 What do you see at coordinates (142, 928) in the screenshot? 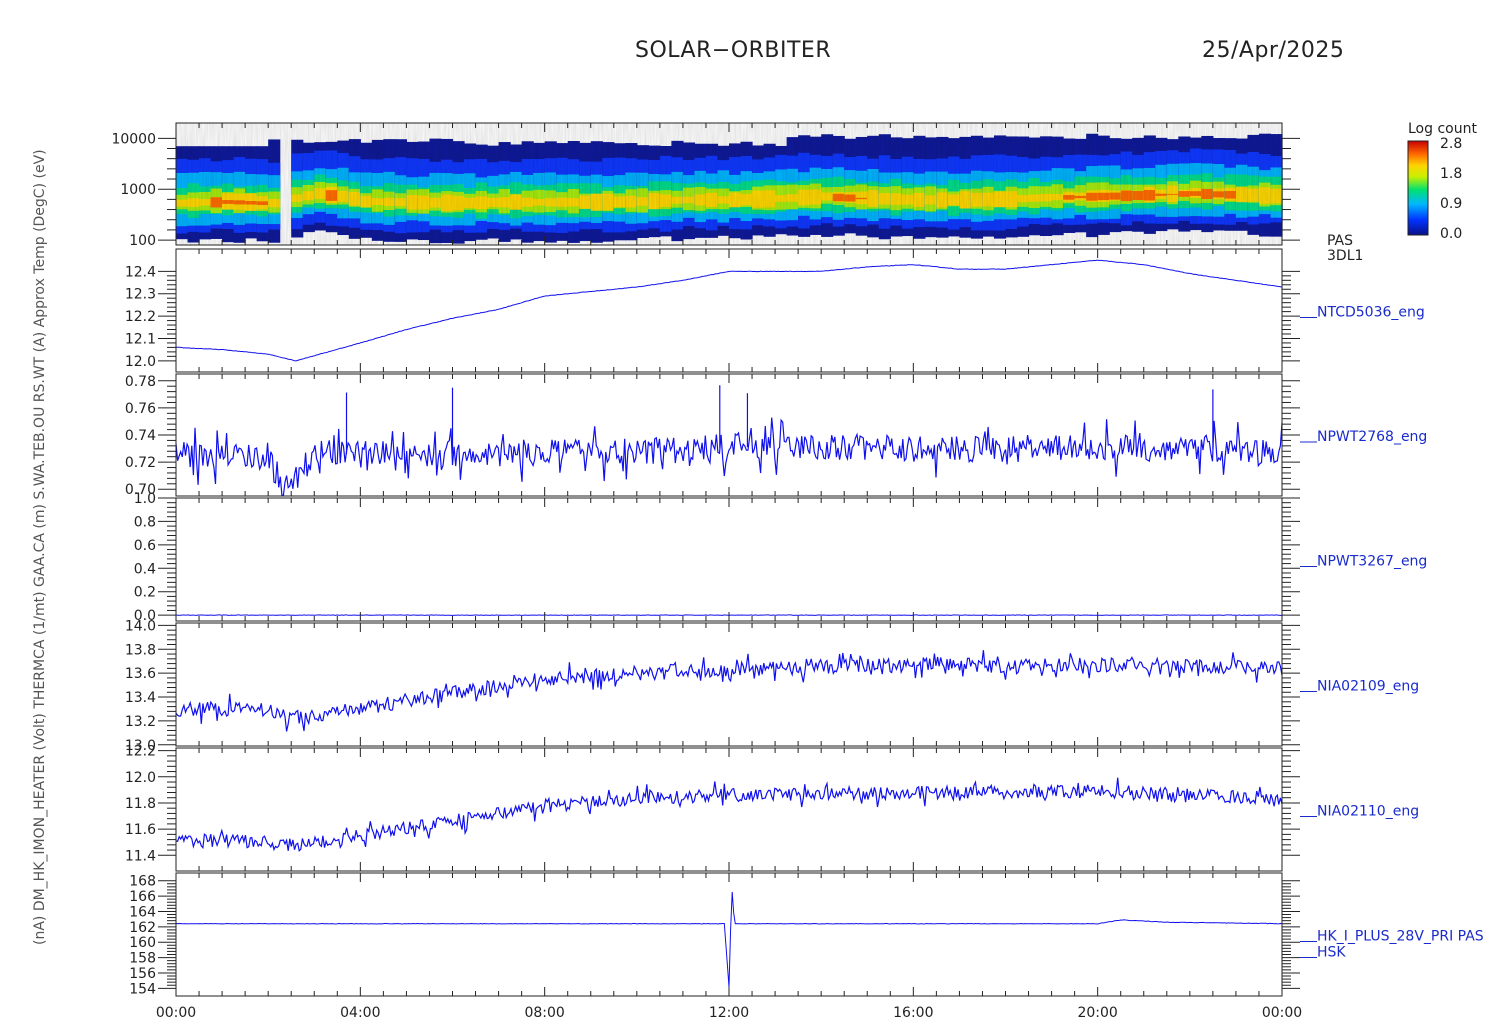
I see `y-tick-label: 162` at bounding box center [142, 928].